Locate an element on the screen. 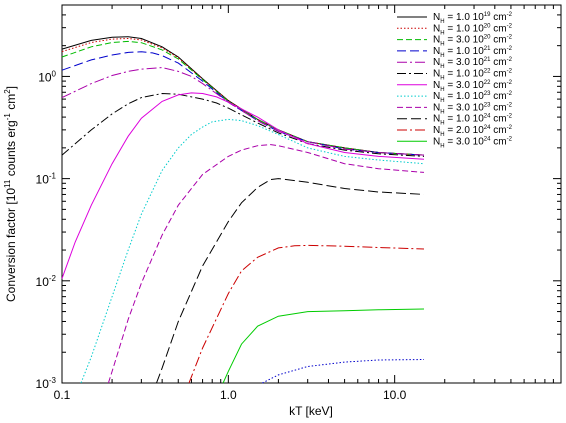 The image size is (566, 423). legend-entry: NH = 1.0 1019 cm-2 is located at coordinates (473, 18).